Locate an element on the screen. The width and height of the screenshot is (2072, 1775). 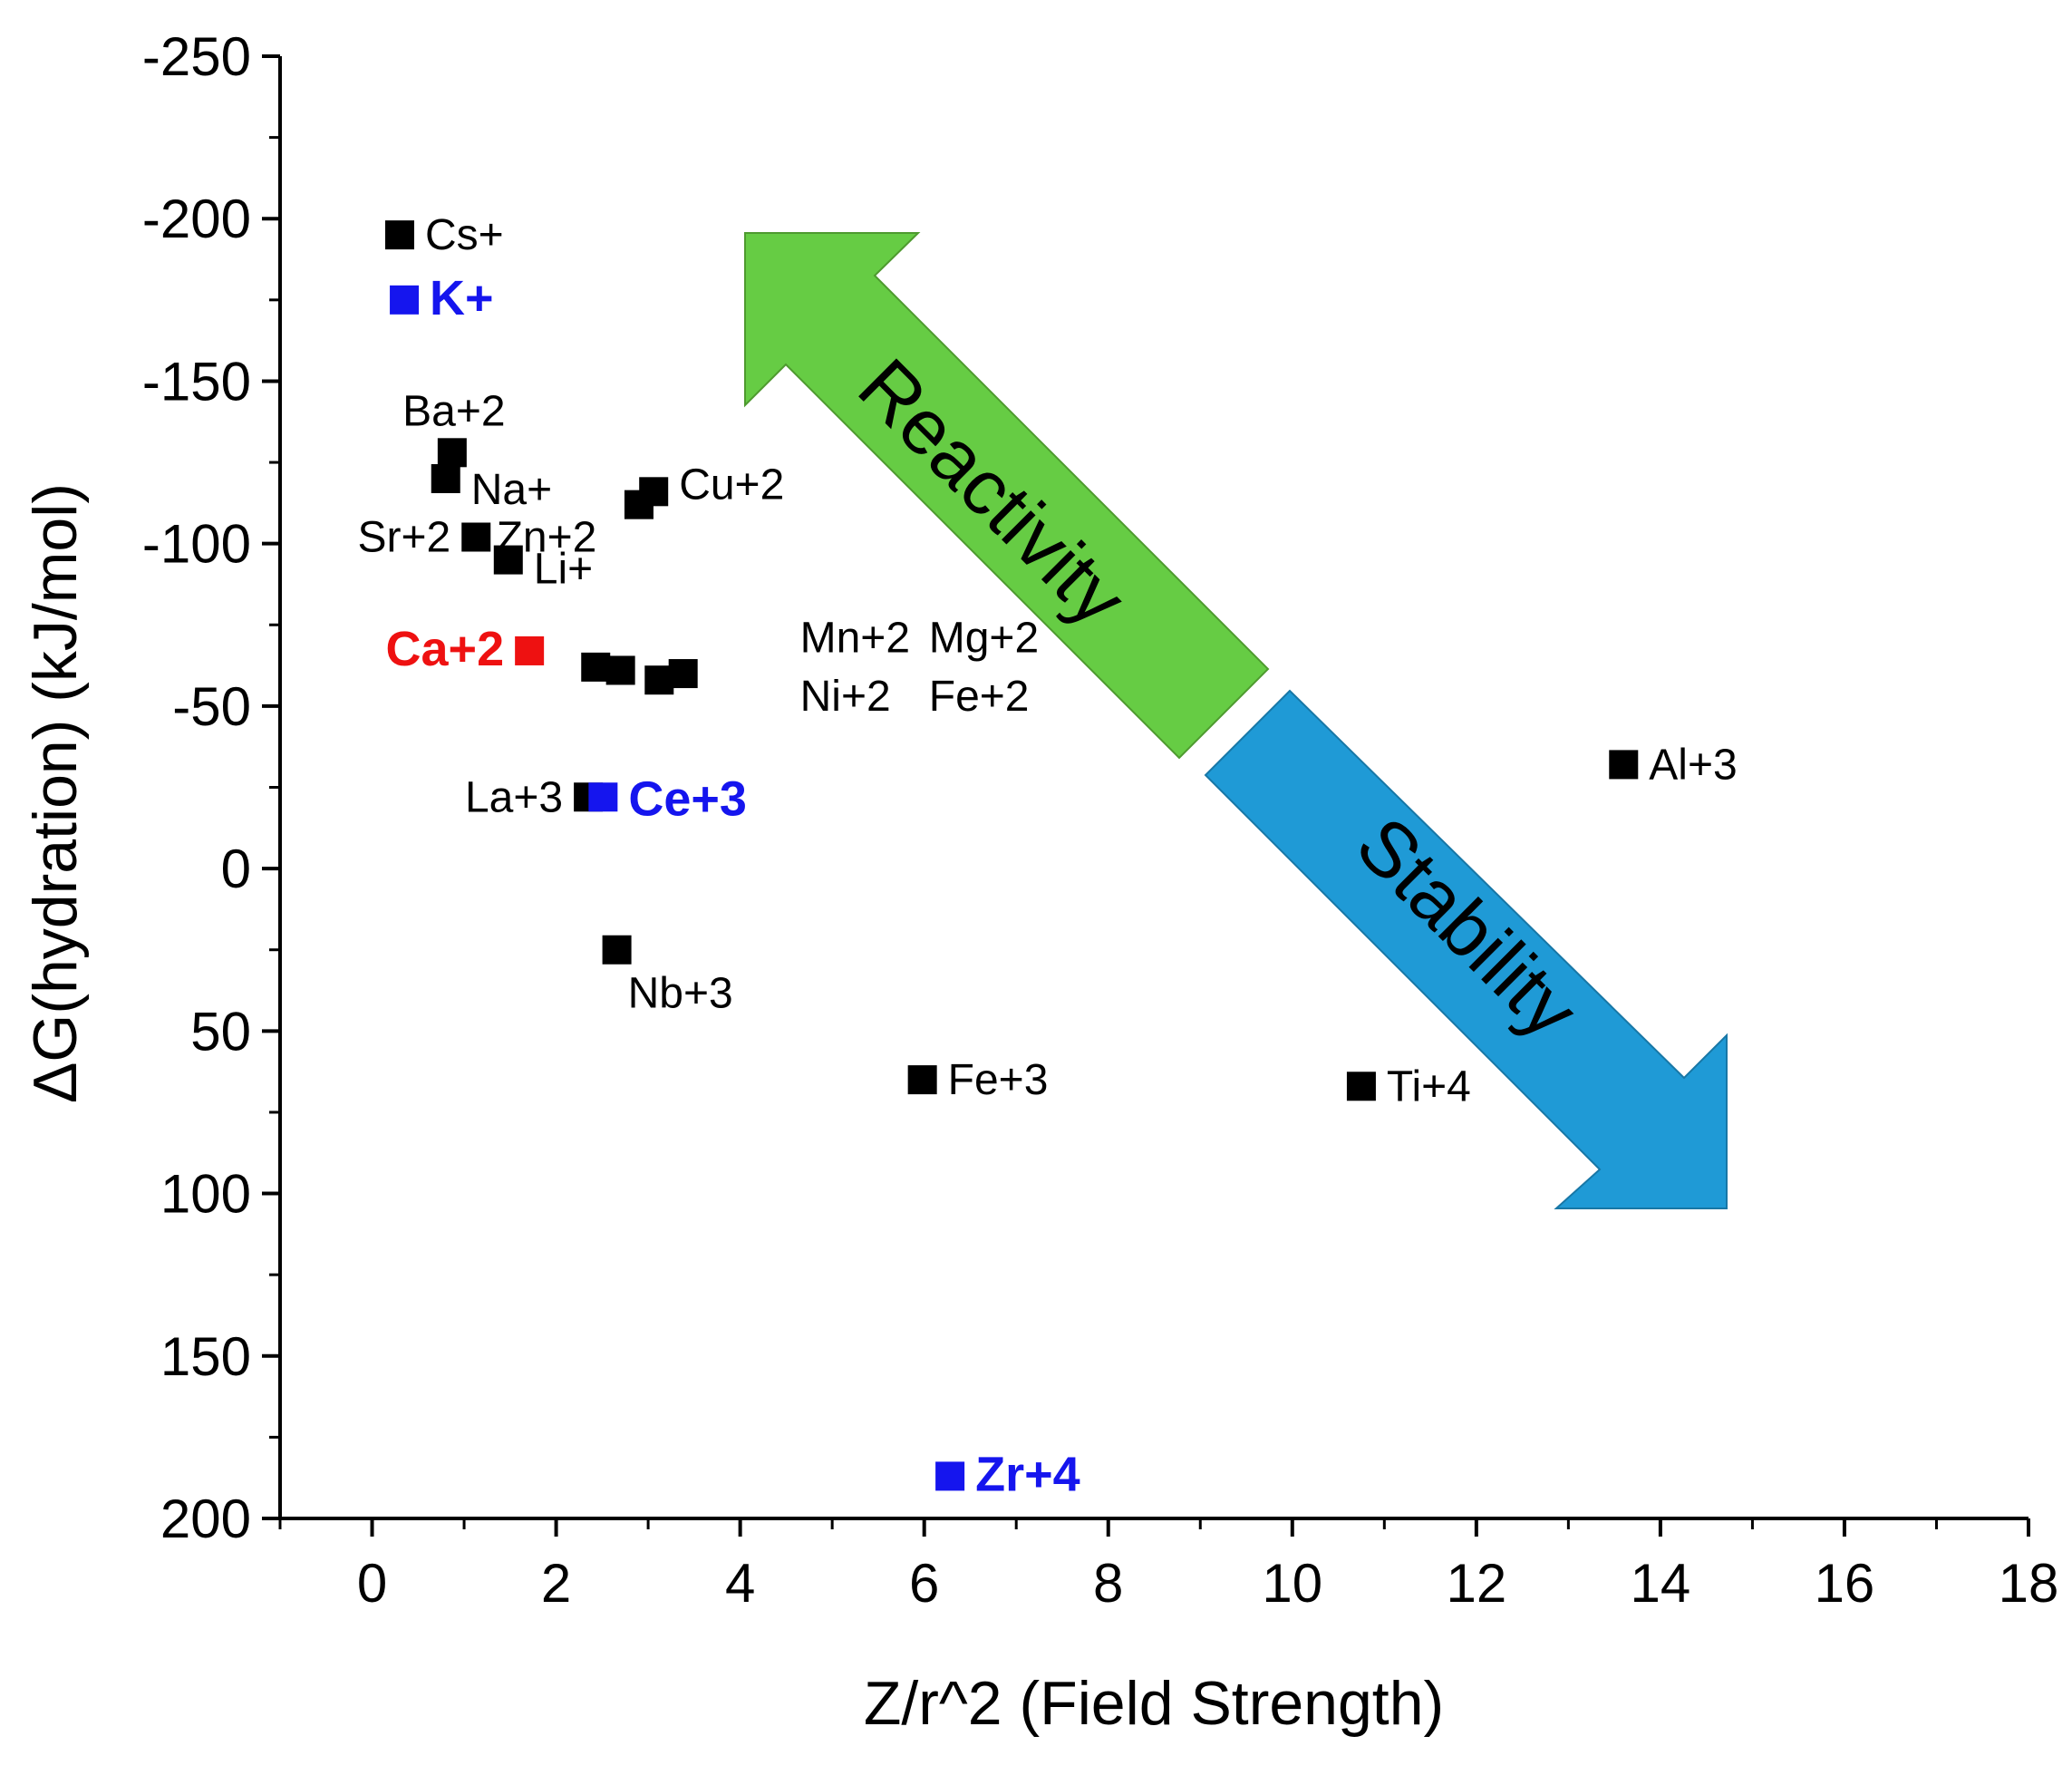
y-tick-label: -150 is located at coordinates (196, 381).